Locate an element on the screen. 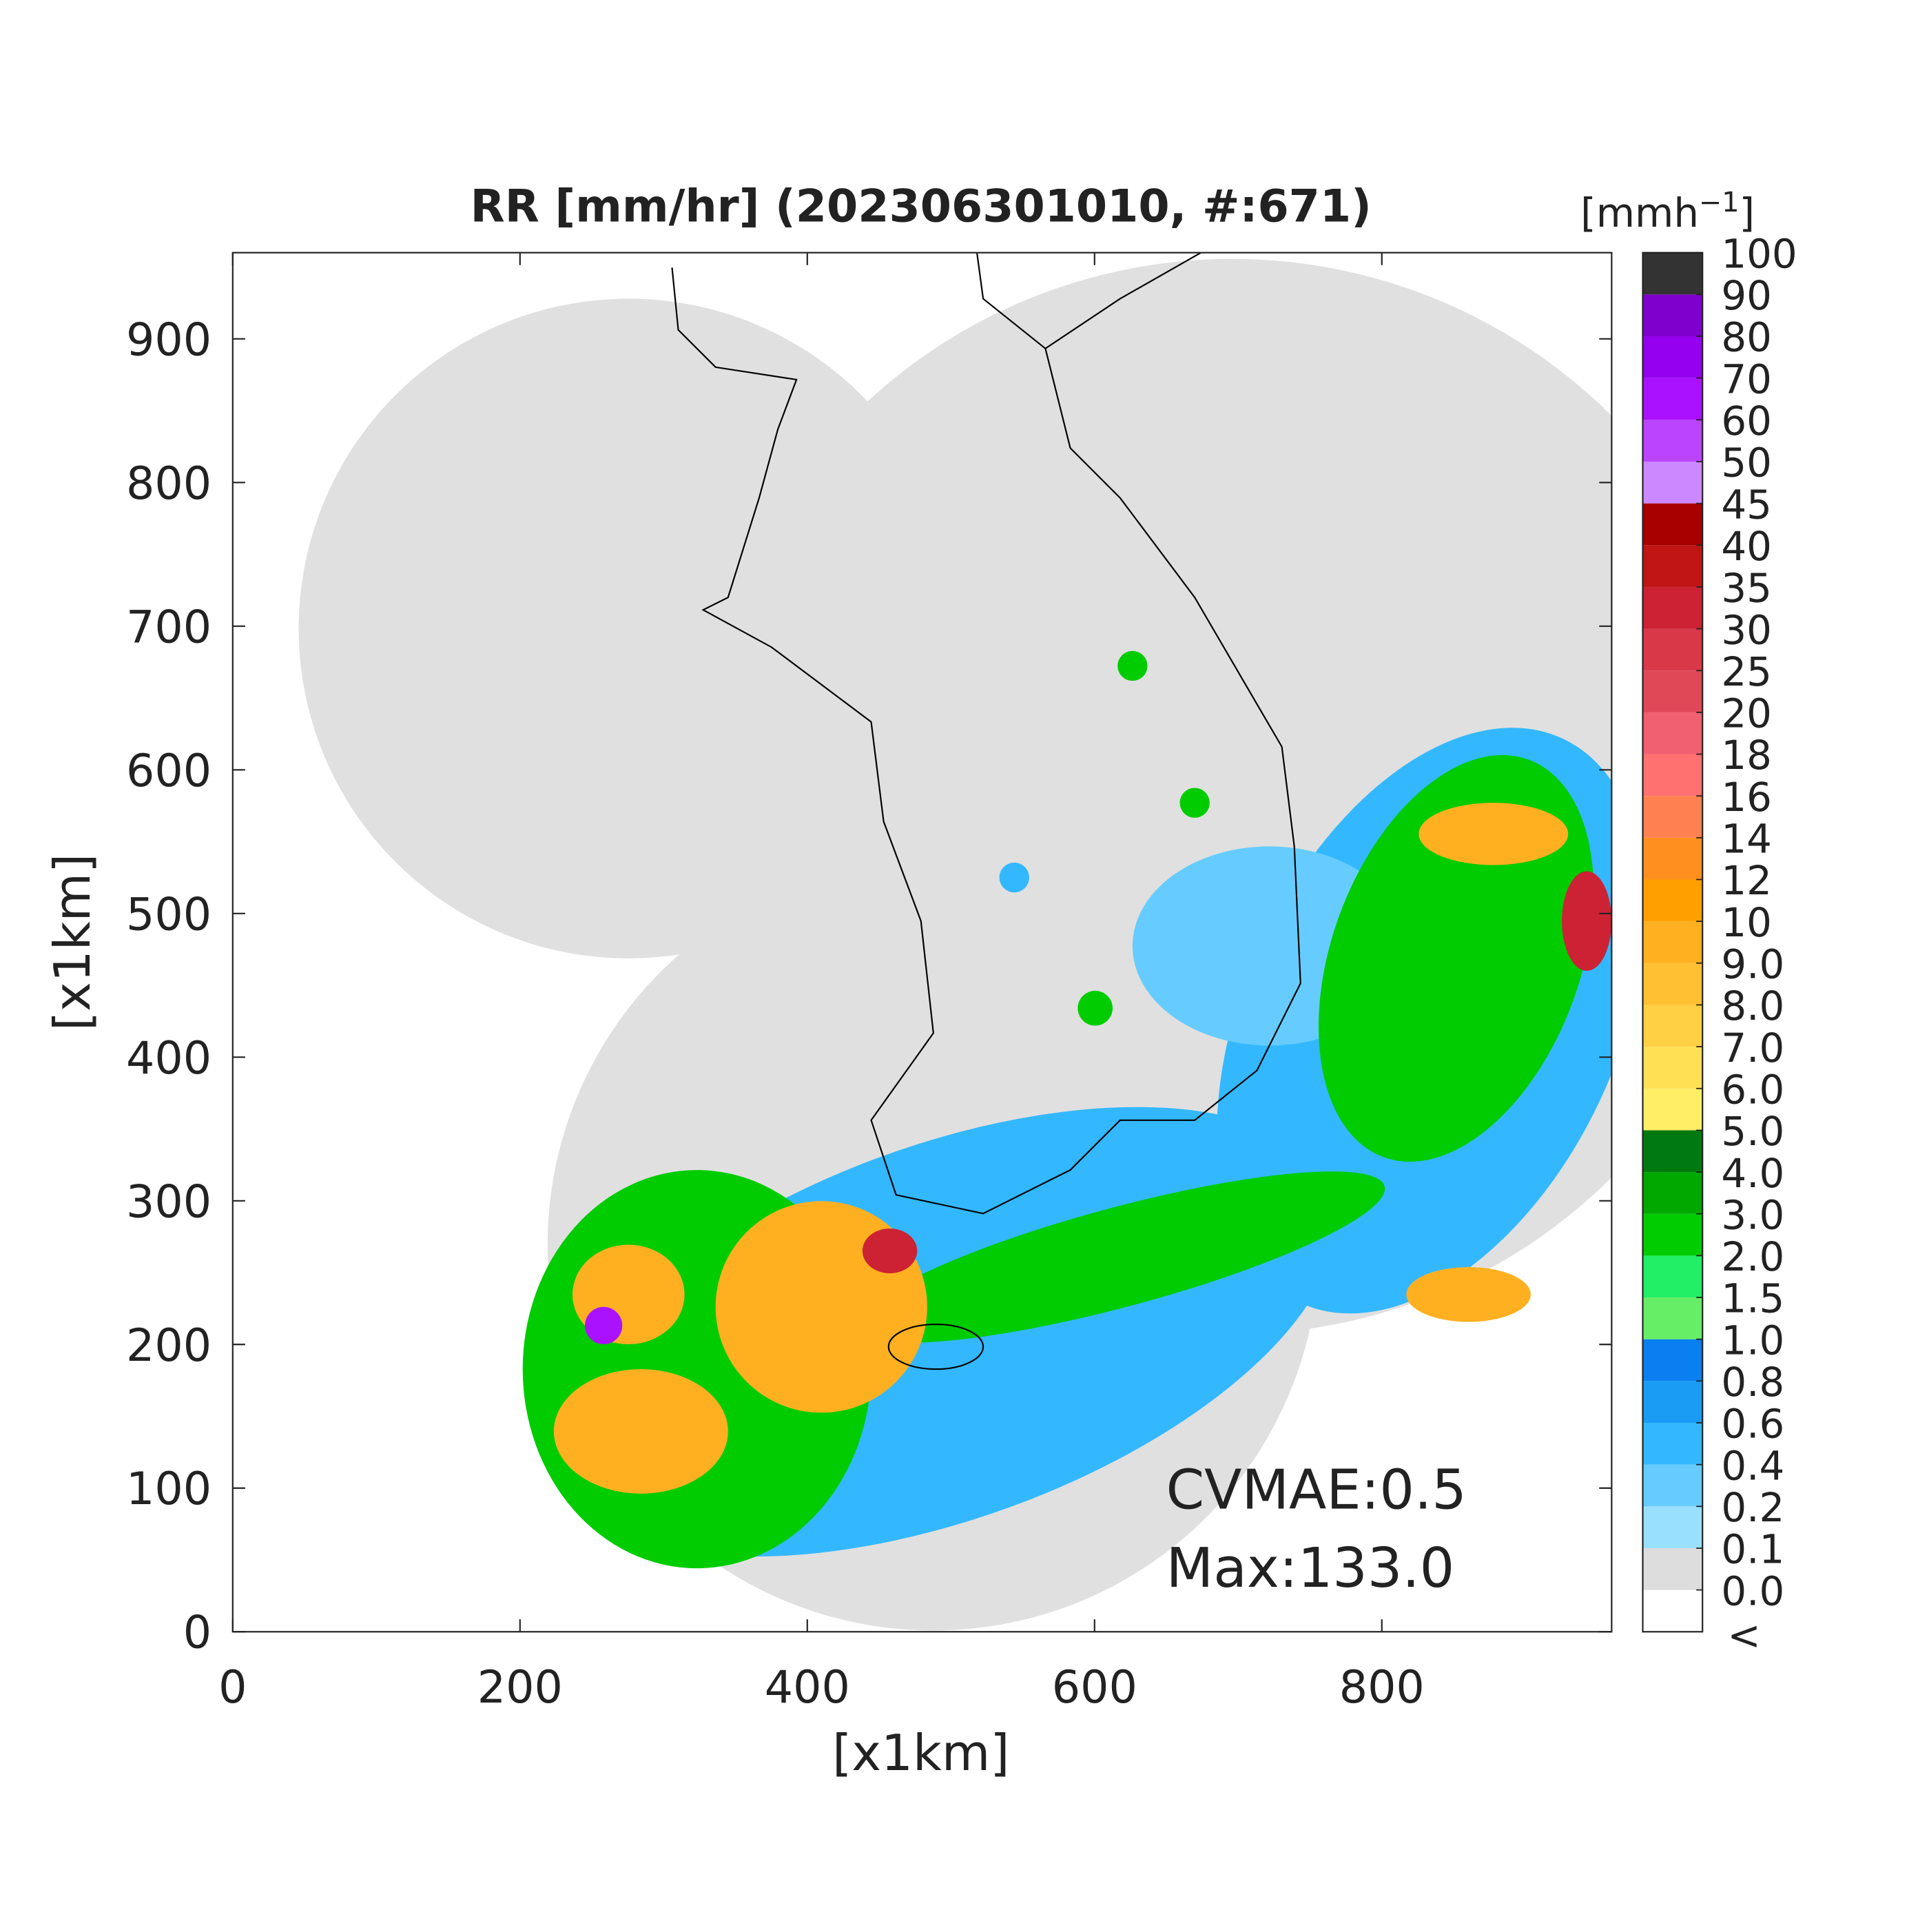  colorbar-frame is located at coordinates (1673, 942).